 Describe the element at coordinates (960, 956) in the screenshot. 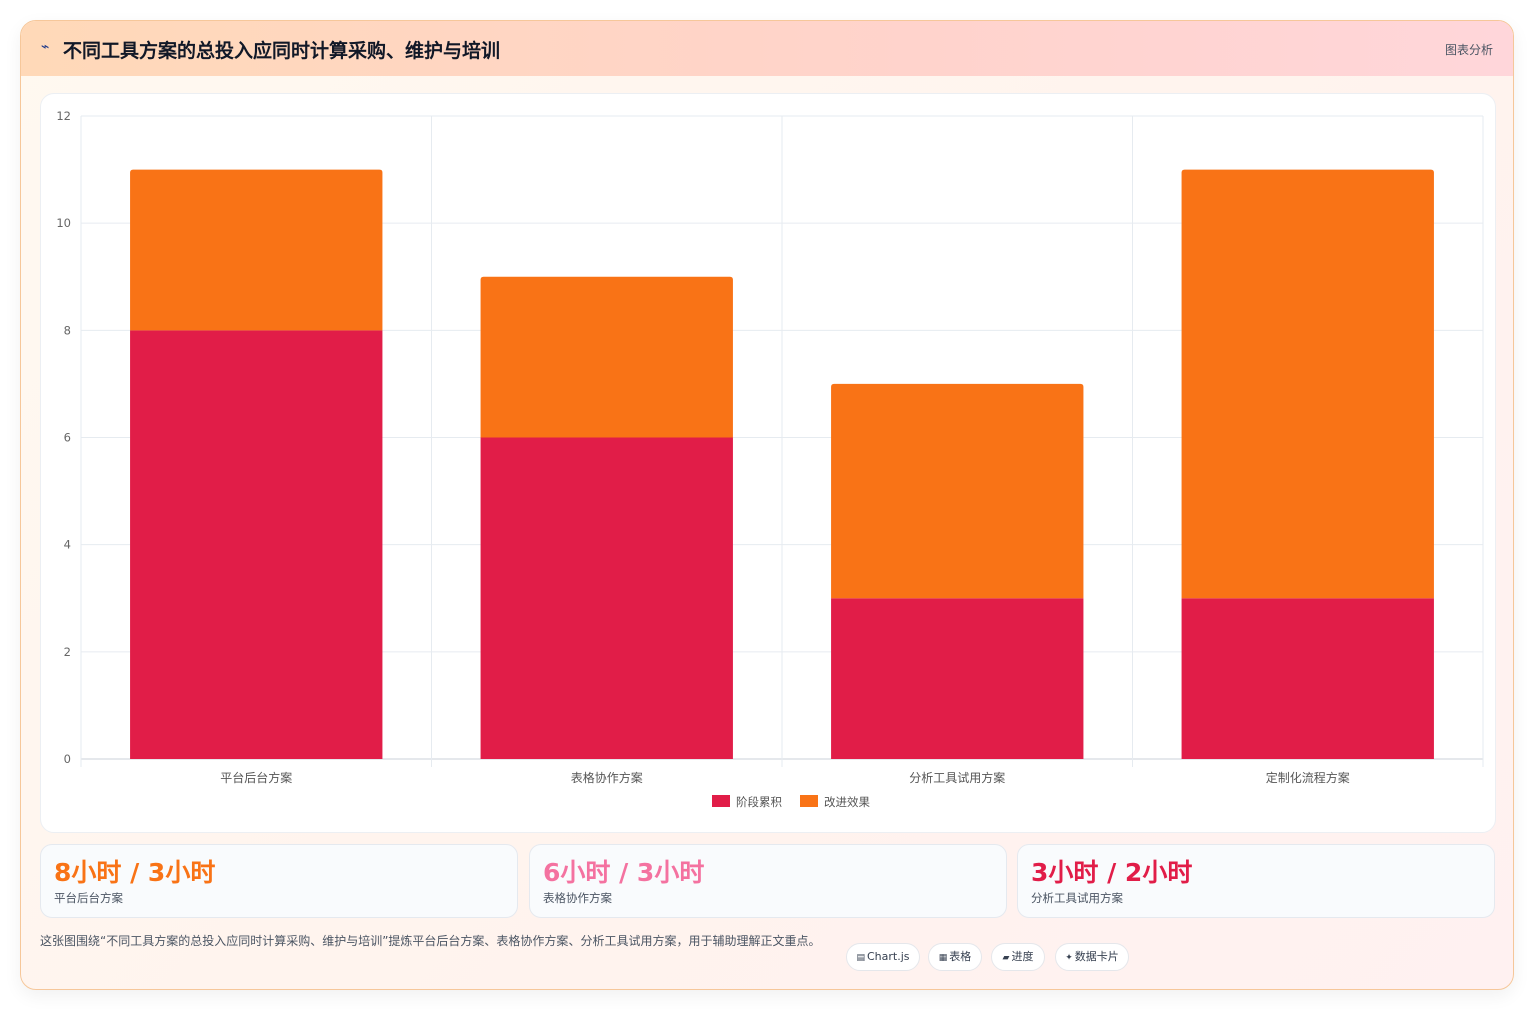

I see `chip-label: 表格` at that location.